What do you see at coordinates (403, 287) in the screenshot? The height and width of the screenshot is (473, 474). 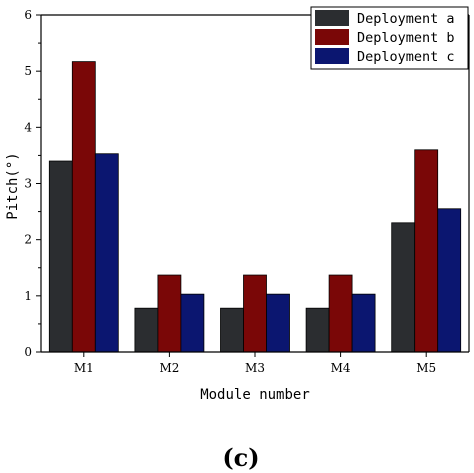 I see `bar-deployment-a-m5` at bounding box center [403, 287].